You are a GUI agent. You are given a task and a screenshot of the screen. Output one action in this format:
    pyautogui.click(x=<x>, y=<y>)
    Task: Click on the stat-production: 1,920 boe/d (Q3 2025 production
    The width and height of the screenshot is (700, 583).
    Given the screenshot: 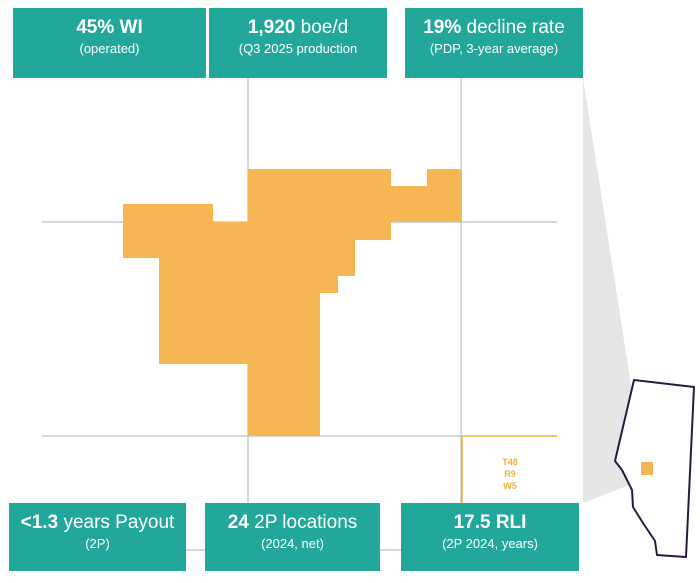 What is the action you would take?
    pyautogui.click(x=298, y=43)
    